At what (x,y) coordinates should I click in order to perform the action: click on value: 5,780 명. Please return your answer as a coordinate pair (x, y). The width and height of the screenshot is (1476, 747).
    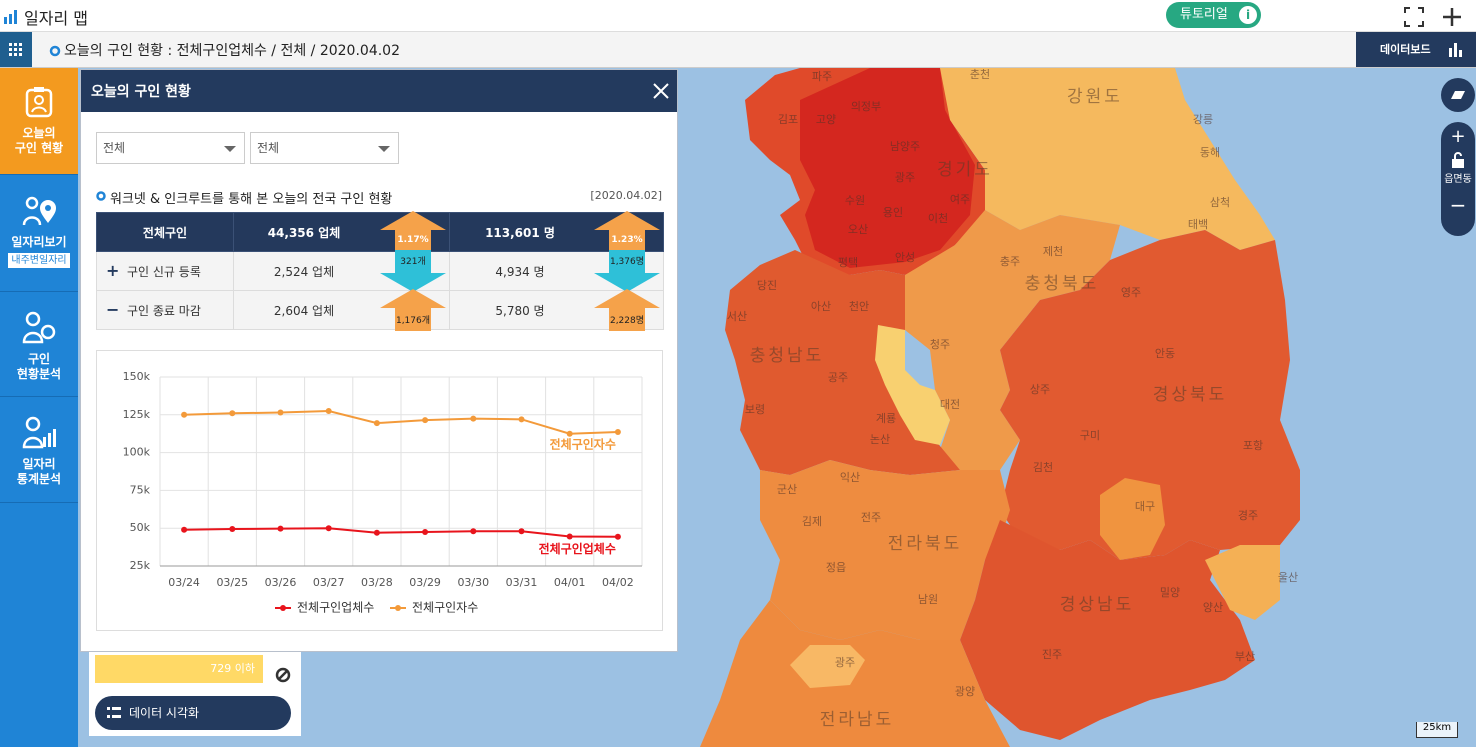
    Looking at the image, I should click on (520, 311).